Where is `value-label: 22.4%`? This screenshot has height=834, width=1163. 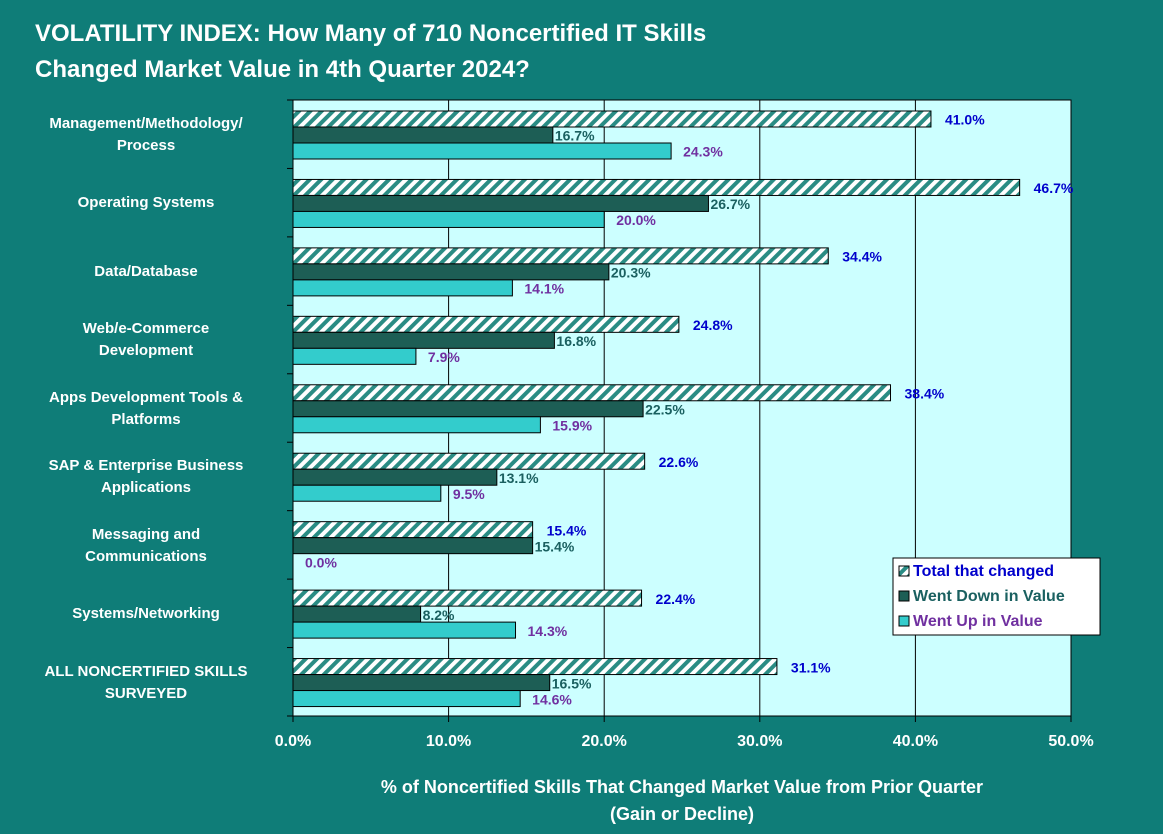 value-label: 22.4% is located at coordinates (676, 599).